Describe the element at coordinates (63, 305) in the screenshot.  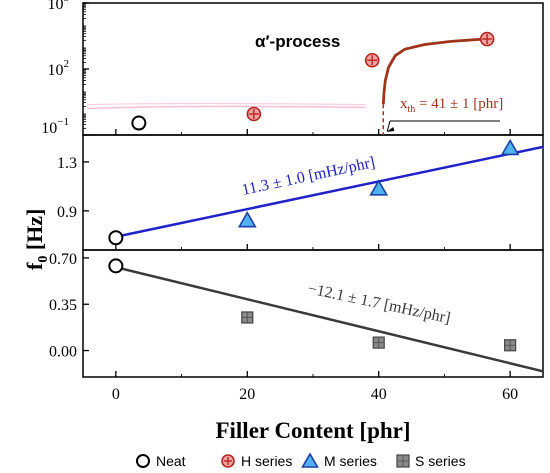
I see `bottom-y-tick-label-1: 0.35` at that location.